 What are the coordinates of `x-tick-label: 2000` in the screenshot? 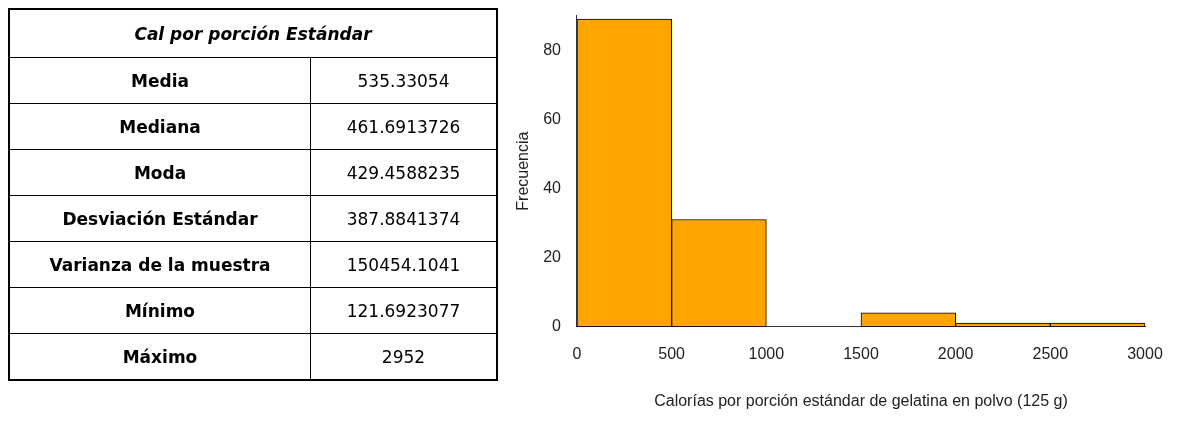 It's located at (955, 353).